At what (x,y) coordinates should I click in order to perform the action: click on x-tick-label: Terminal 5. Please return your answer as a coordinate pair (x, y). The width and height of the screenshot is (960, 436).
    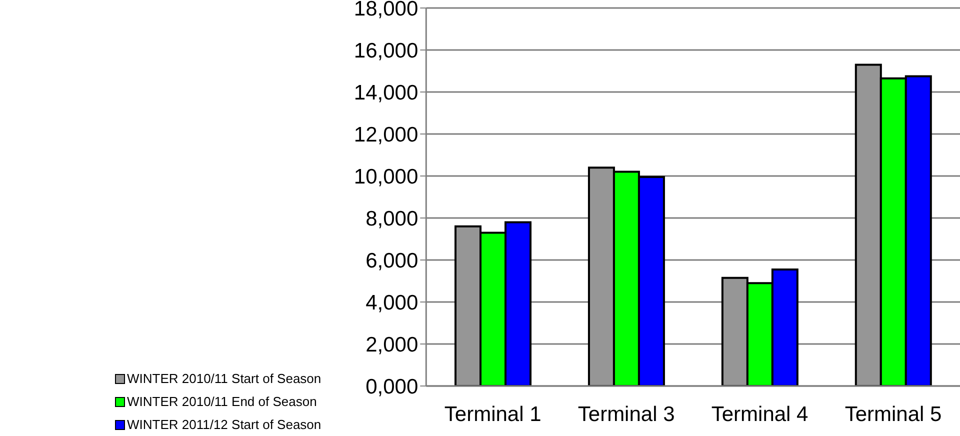
    Looking at the image, I should click on (893, 414).